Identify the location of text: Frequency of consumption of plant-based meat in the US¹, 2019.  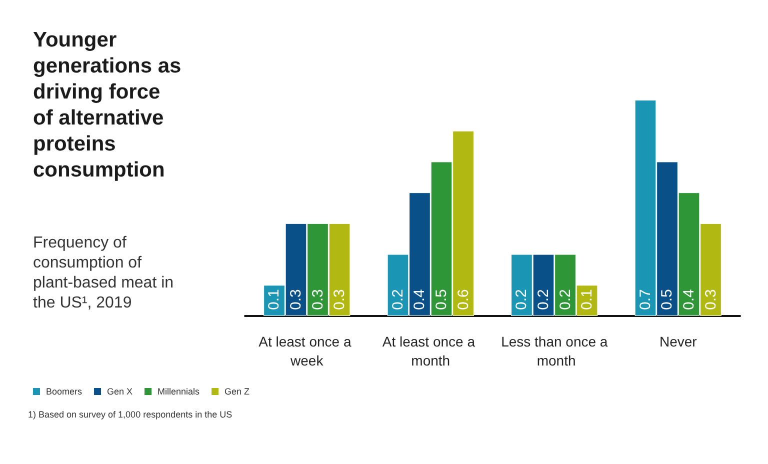
(105, 273).